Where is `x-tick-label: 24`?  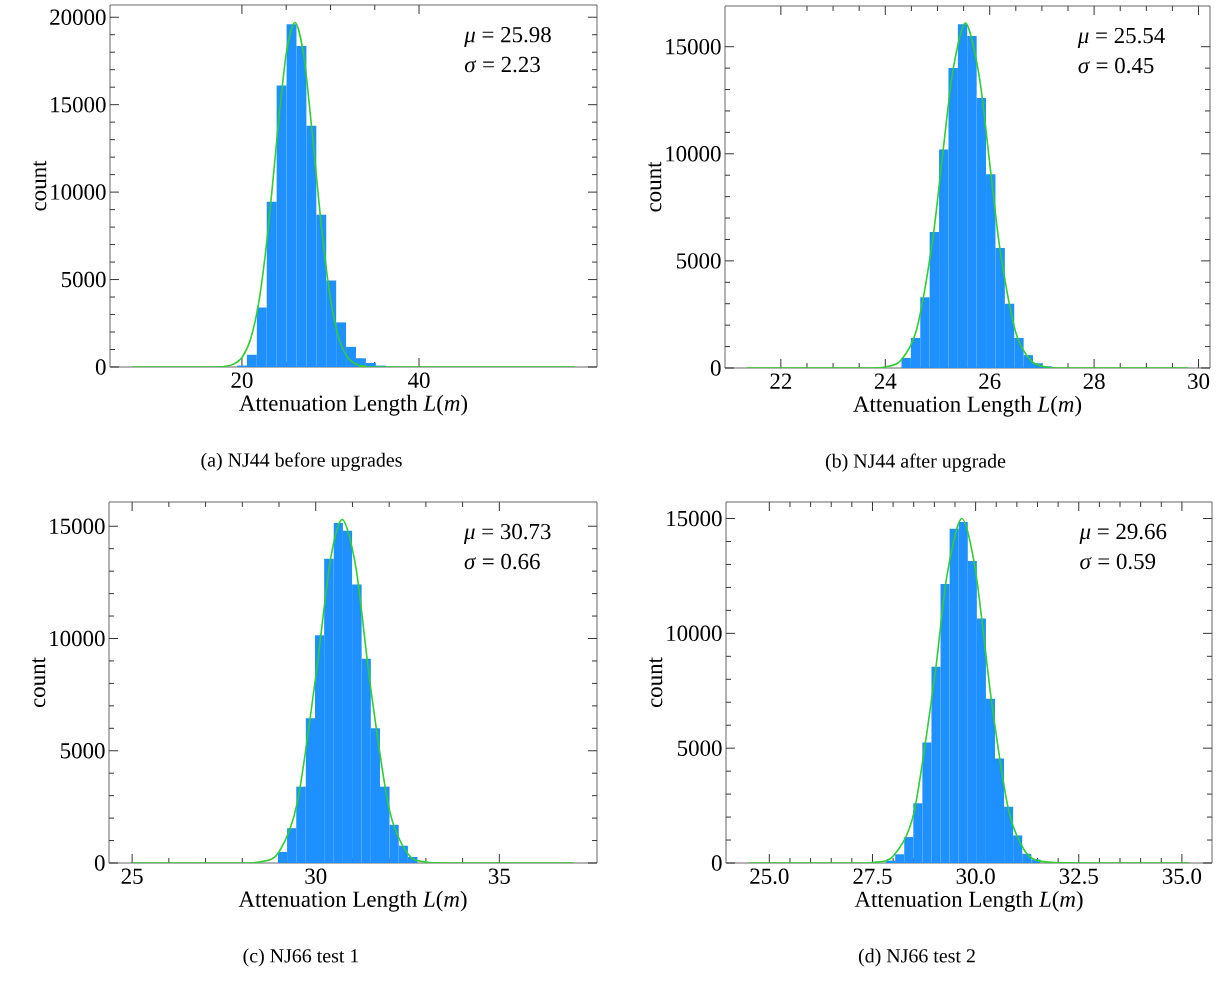 x-tick-label: 24 is located at coordinates (885, 381).